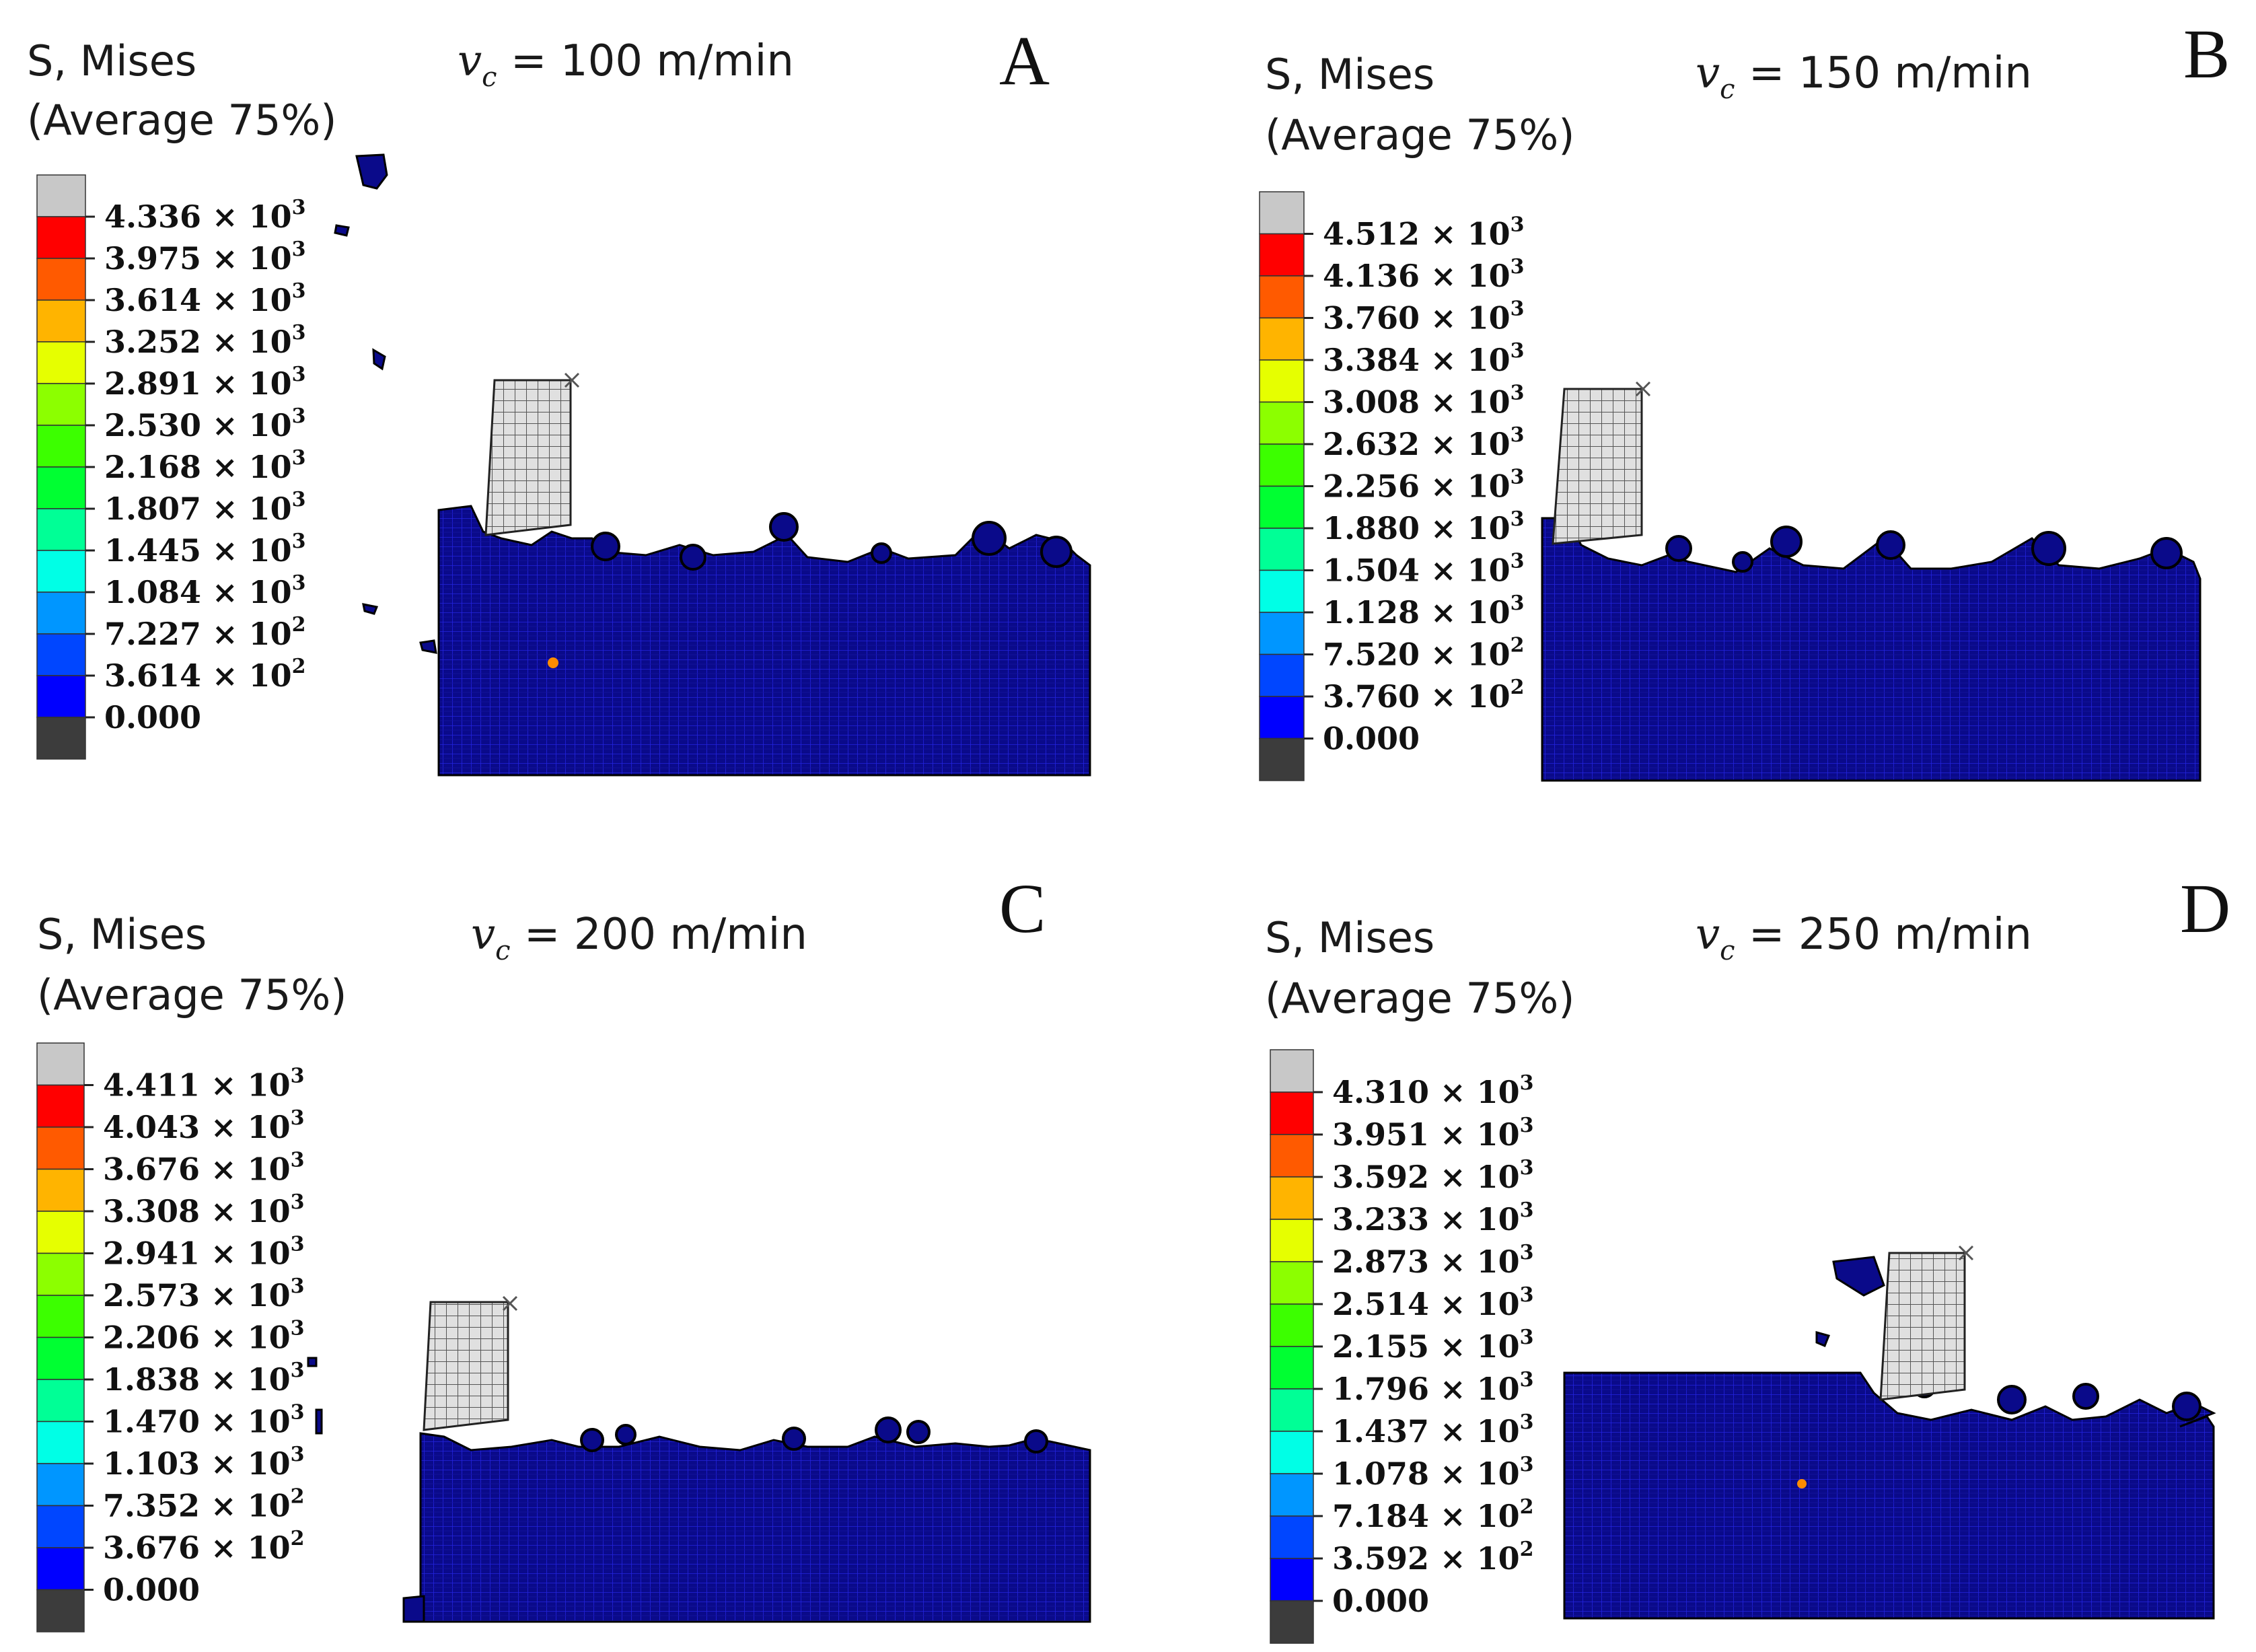 This screenshot has width=2256, height=1652. What do you see at coordinates (204, 1084) in the screenshot?
I see `colorbar-label: 4.411 × 103` at bounding box center [204, 1084].